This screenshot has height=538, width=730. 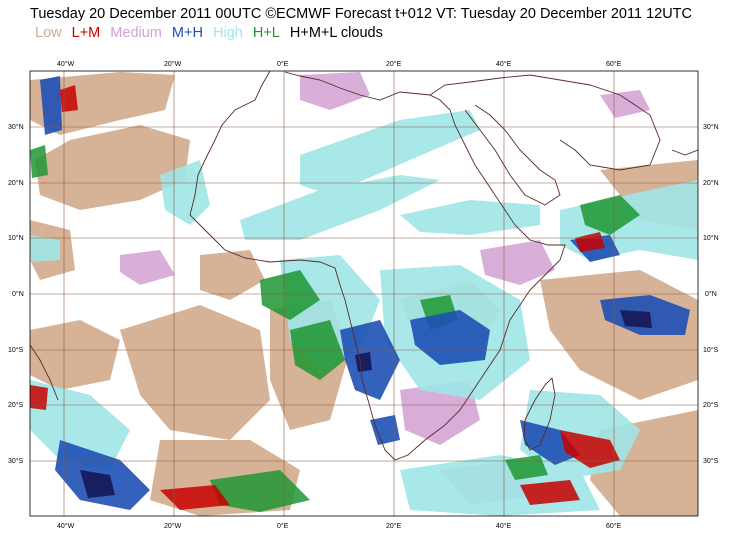 I want to click on lon-label-bottom-40e: 40°E, so click(x=504, y=526).